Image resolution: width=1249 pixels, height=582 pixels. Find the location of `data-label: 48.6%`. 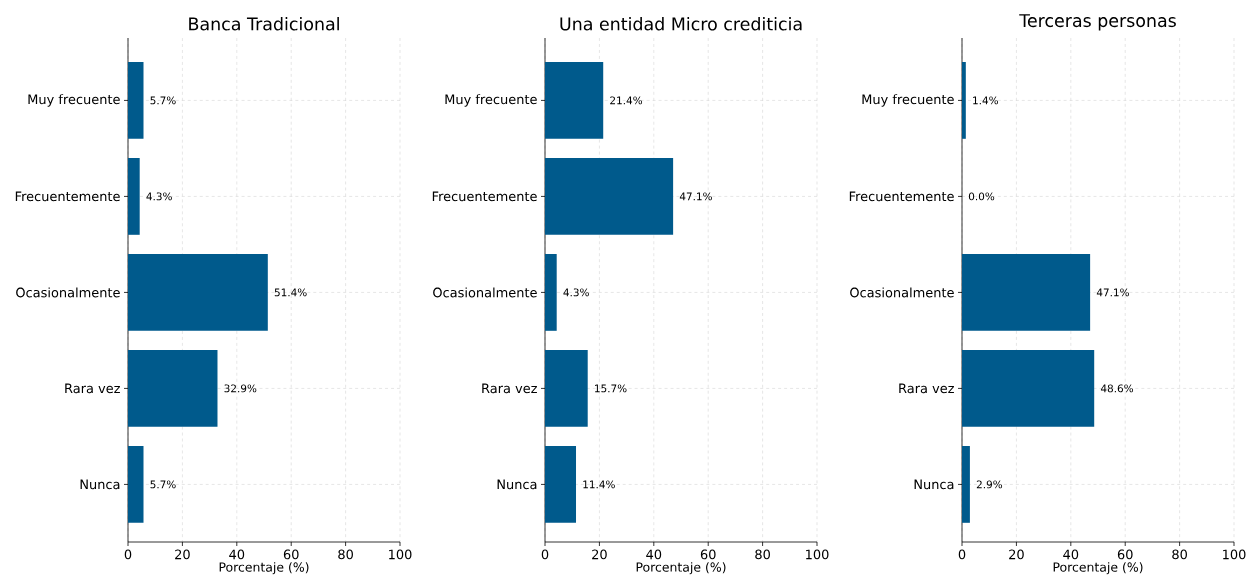

data-label: 48.6% is located at coordinates (1117, 388).